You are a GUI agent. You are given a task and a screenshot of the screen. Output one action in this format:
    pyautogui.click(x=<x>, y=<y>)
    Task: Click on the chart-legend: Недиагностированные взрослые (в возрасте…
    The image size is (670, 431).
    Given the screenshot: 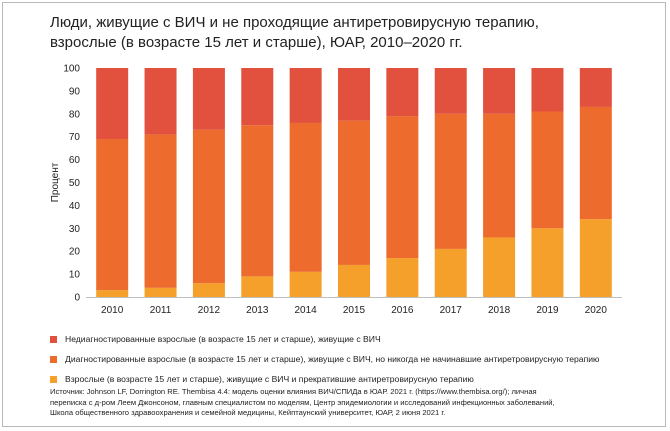 What is the action you would take?
    pyautogui.click(x=355, y=359)
    